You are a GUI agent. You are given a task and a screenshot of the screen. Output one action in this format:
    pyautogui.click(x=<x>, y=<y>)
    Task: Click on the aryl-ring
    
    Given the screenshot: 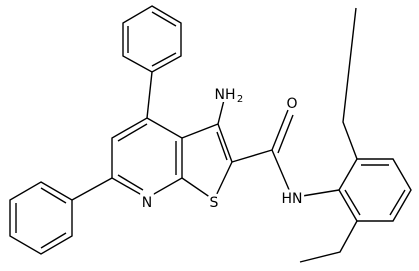 What is the action you would take?
    pyautogui.click(x=375, y=190)
    